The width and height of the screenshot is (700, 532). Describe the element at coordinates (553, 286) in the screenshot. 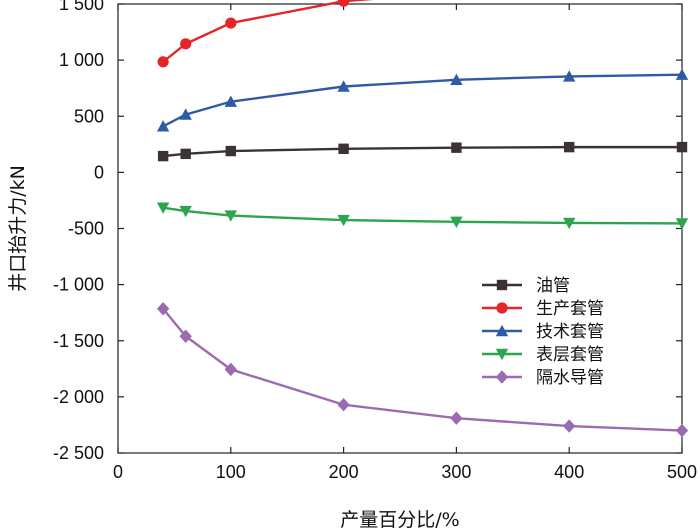

I see `legend-label: 油管` at that location.